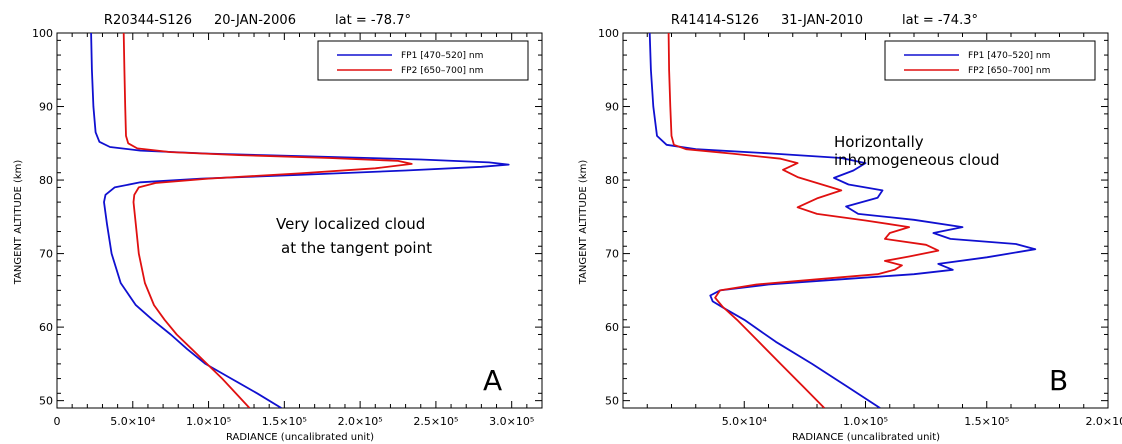  What do you see at coordinates (356, 248) in the screenshot?
I see `panel-a-annotation-line-2: at the tangent point` at bounding box center [356, 248].